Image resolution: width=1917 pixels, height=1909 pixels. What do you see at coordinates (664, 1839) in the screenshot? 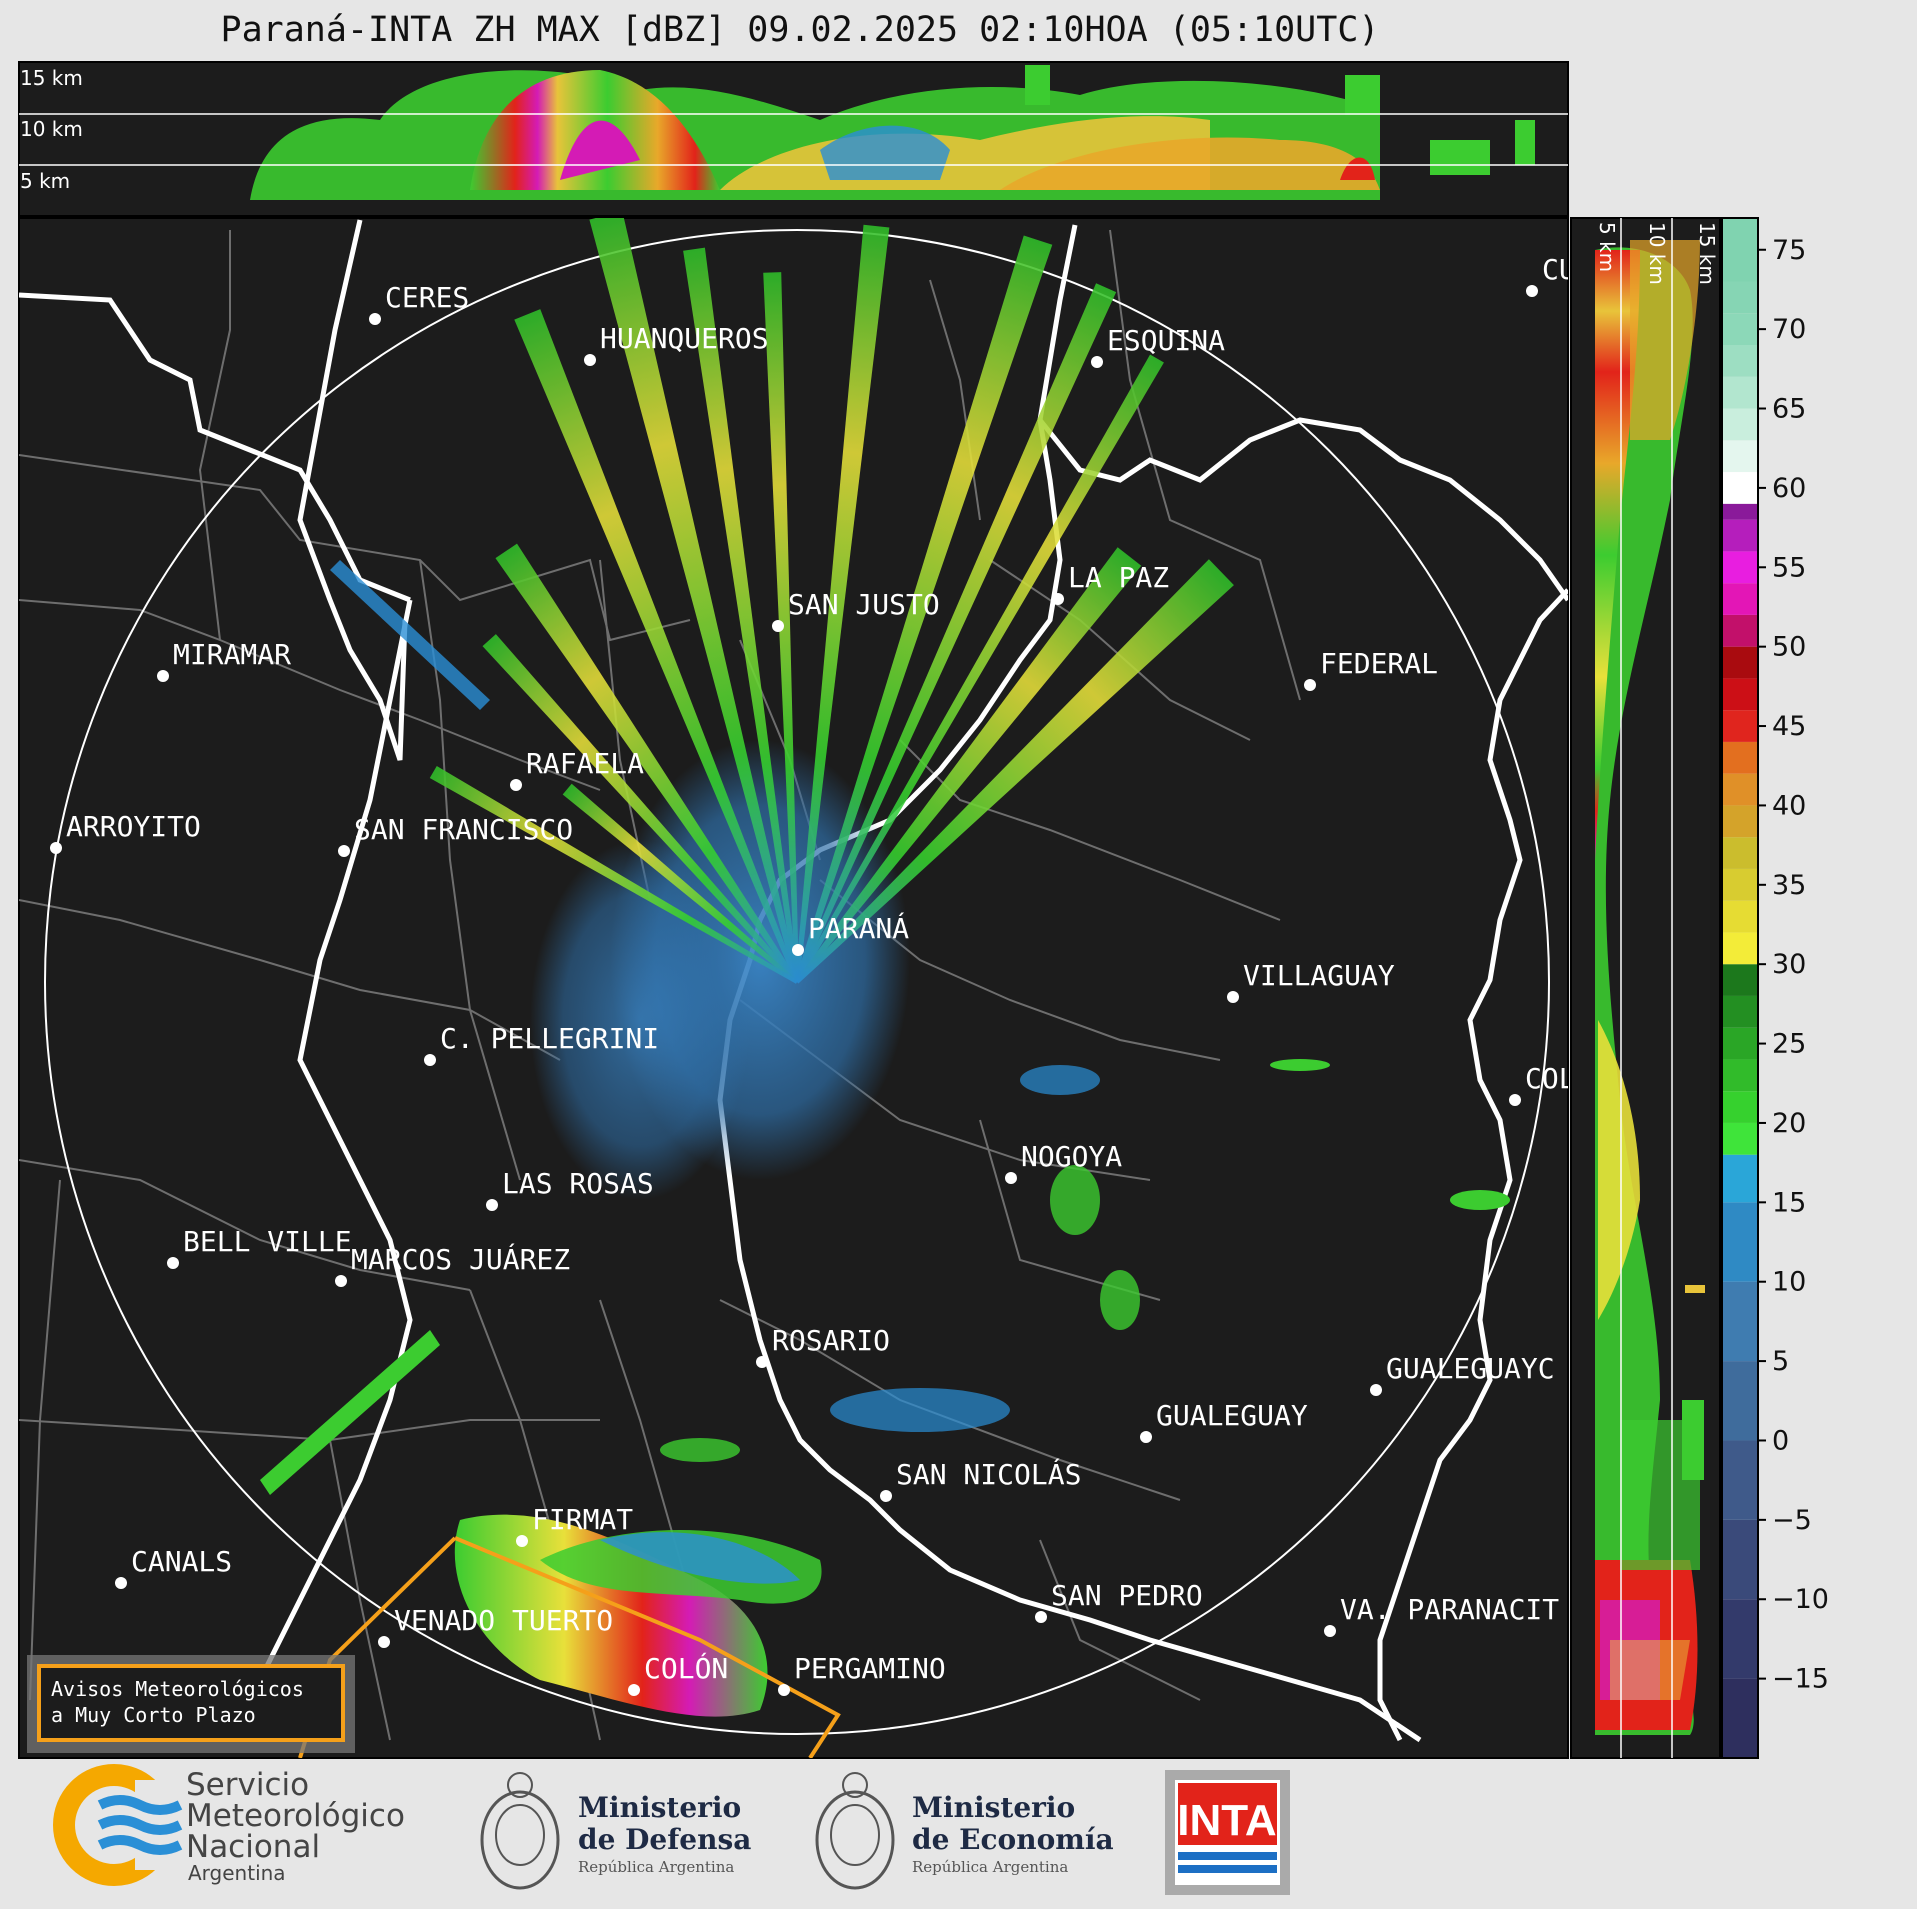
I see `defensa-line2: de Defensa` at bounding box center [664, 1839].